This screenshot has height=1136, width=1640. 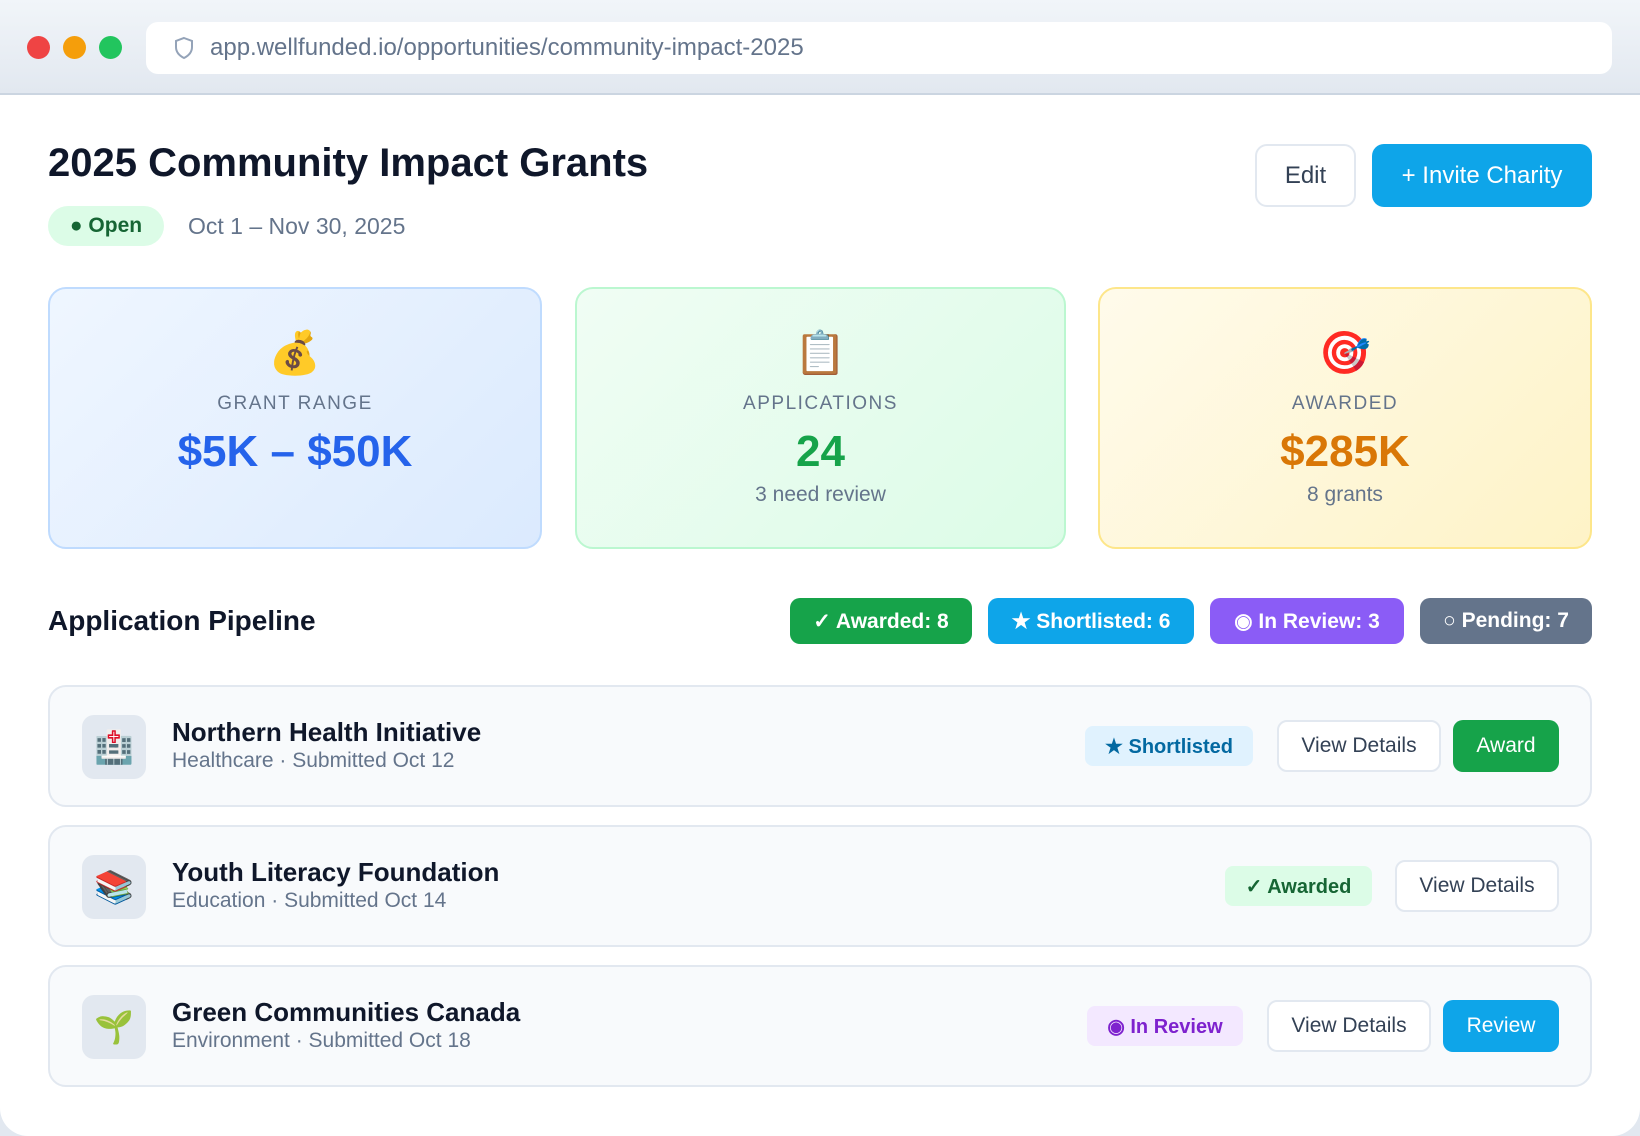 I want to click on status-badge: ✓ Awarded, so click(x=1298, y=886).